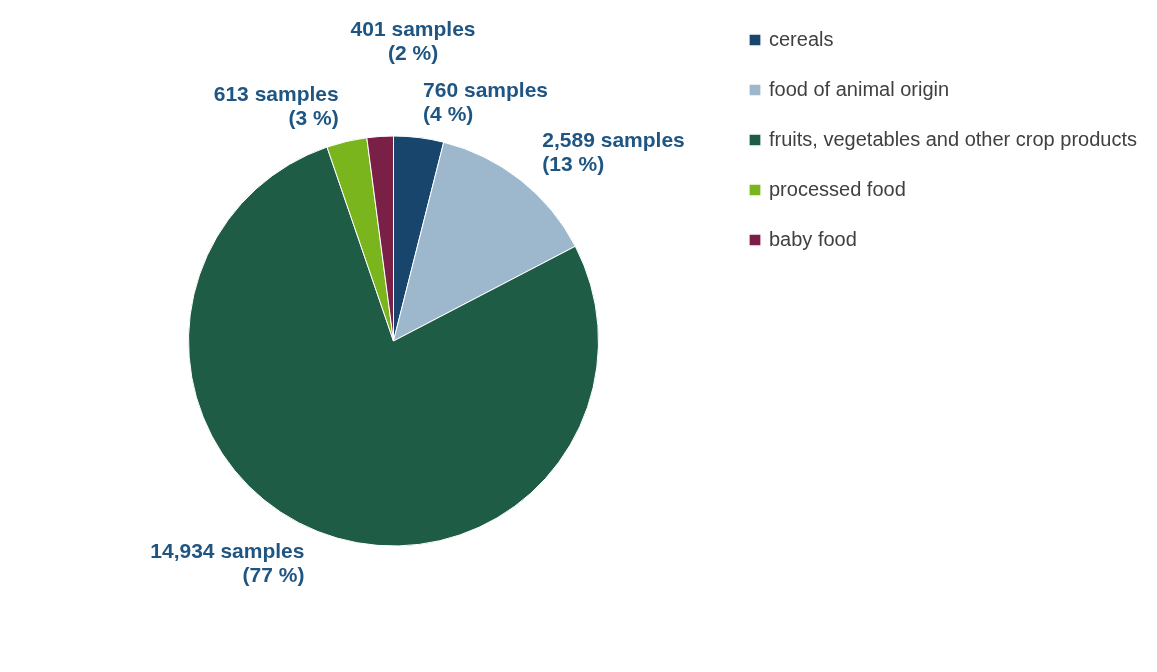 Image resolution: width=1157 pixels, height=672 pixels. What do you see at coordinates (801, 39) in the screenshot?
I see `legend-label: cereals` at bounding box center [801, 39].